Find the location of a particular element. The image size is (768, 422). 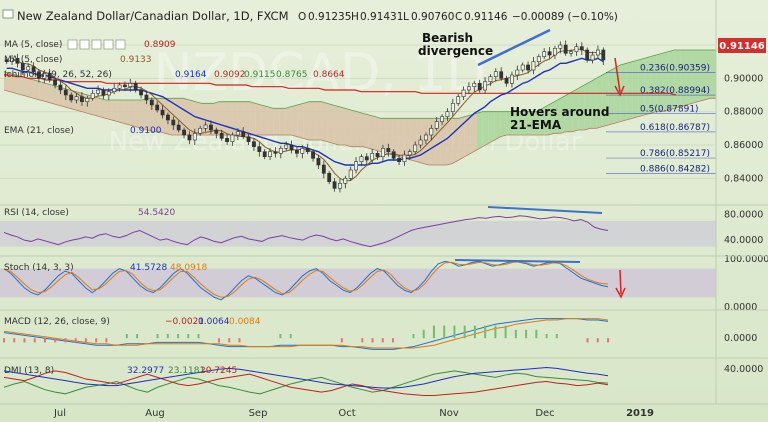

dmi-value-2: 23.1181 is located at coordinates (186, 371).